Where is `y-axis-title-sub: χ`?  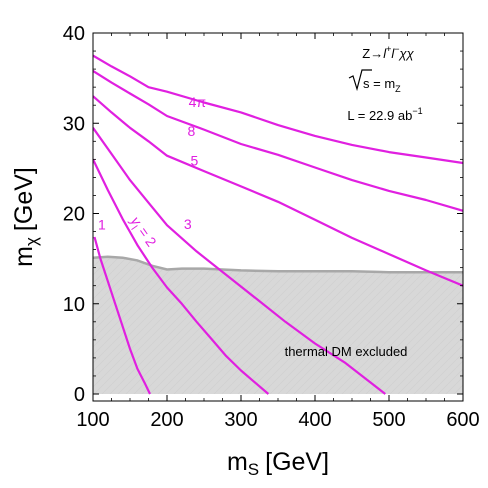
y-axis-title-sub: χ is located at coordinates (31, 241).